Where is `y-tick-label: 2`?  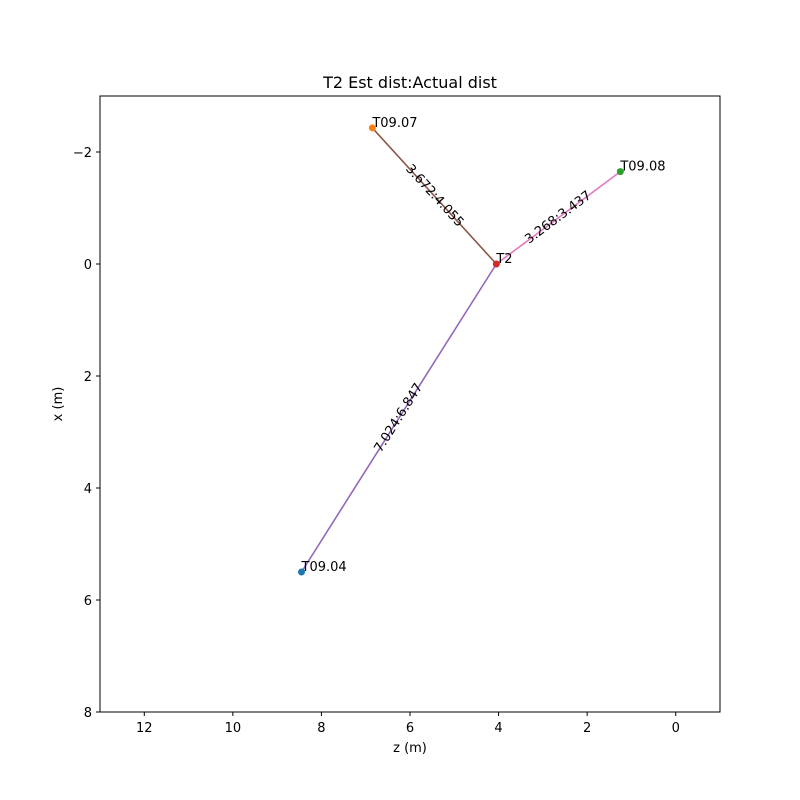
y-tick-label: 2 is located at coordinates (88, 377).